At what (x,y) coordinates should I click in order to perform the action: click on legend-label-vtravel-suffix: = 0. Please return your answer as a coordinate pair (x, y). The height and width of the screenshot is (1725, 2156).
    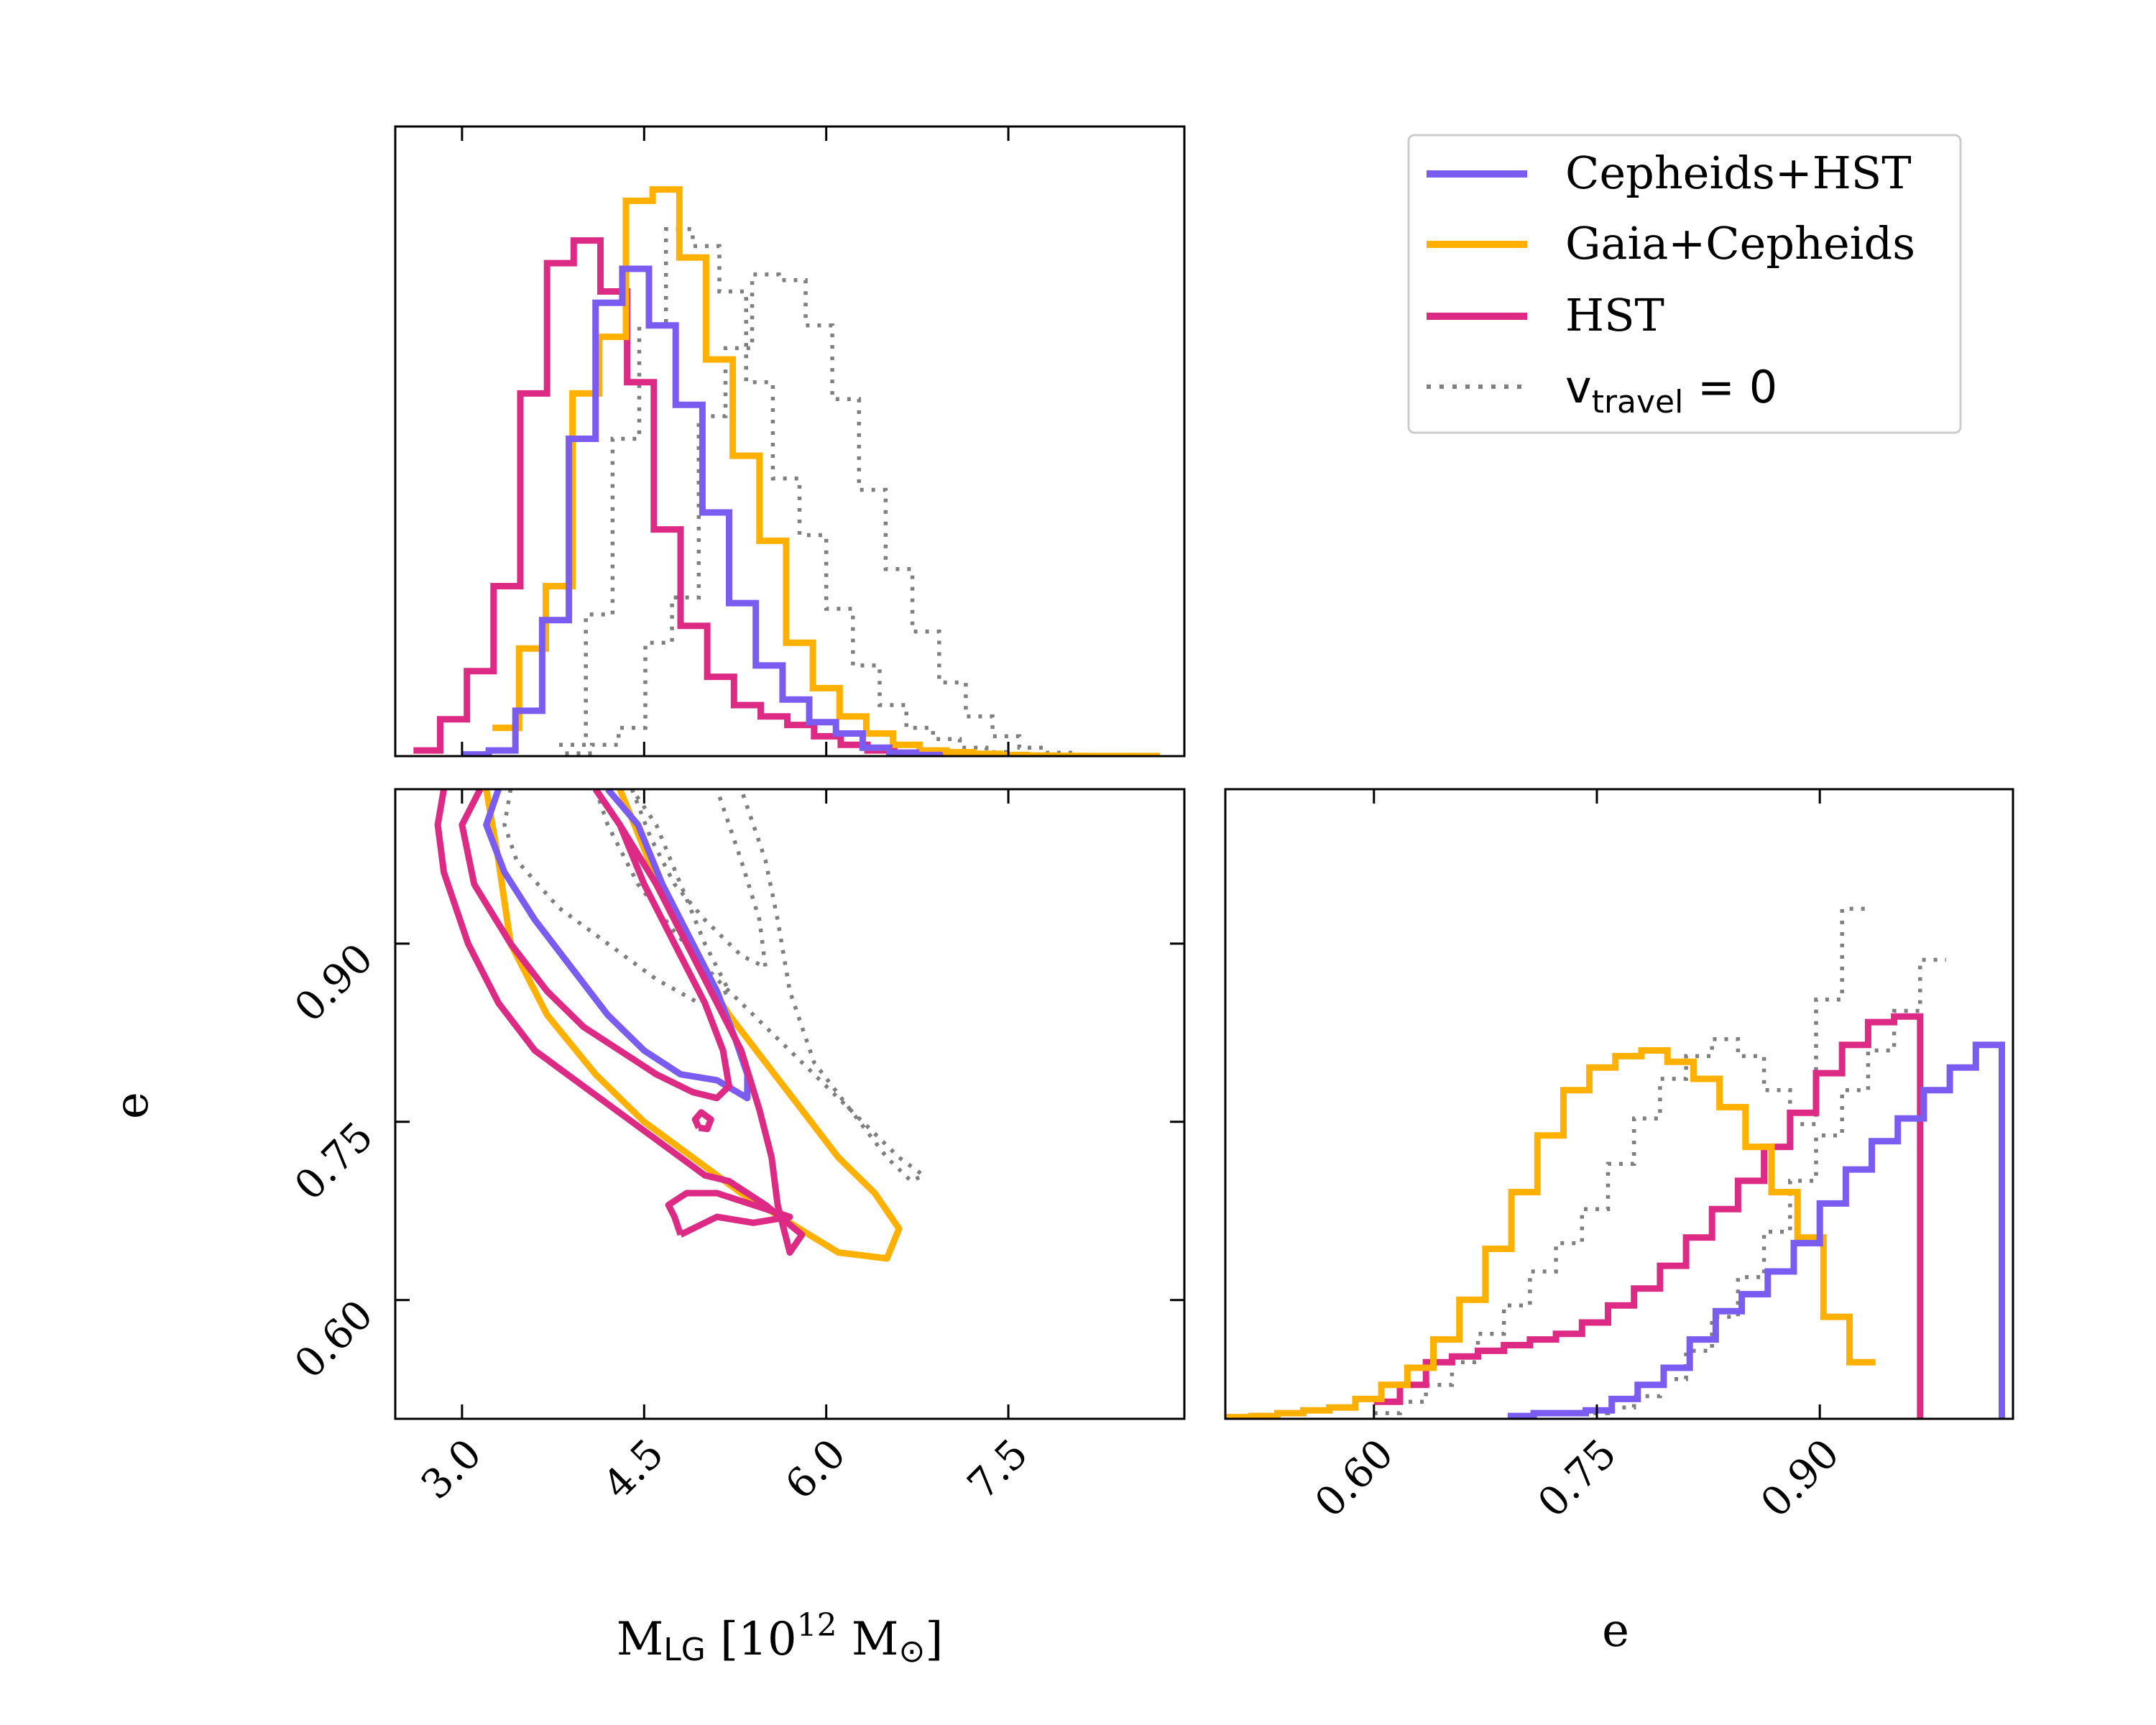
    Looking at the image, I should click on (1730, 387).